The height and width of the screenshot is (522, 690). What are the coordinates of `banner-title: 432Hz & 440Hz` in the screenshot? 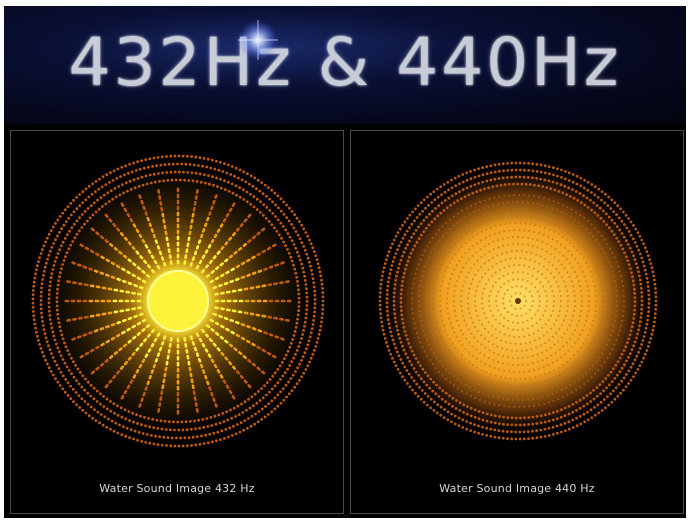 It's located at (345, 62).